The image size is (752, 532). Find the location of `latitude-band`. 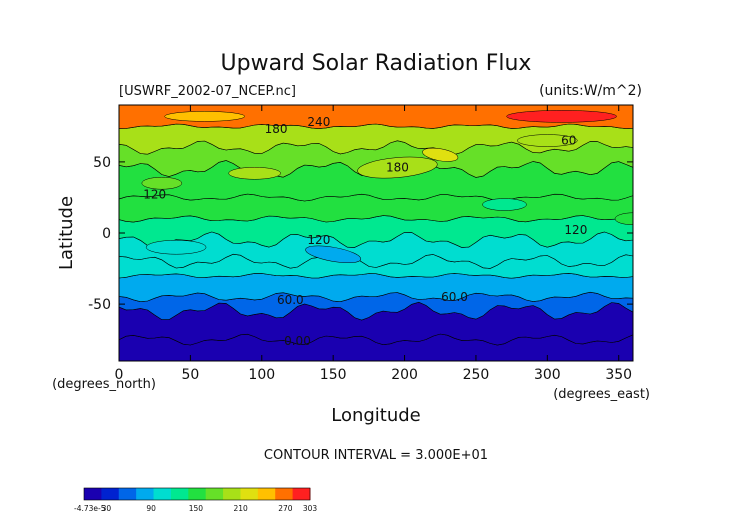

latitude-band is located at coordinates (376, 117).